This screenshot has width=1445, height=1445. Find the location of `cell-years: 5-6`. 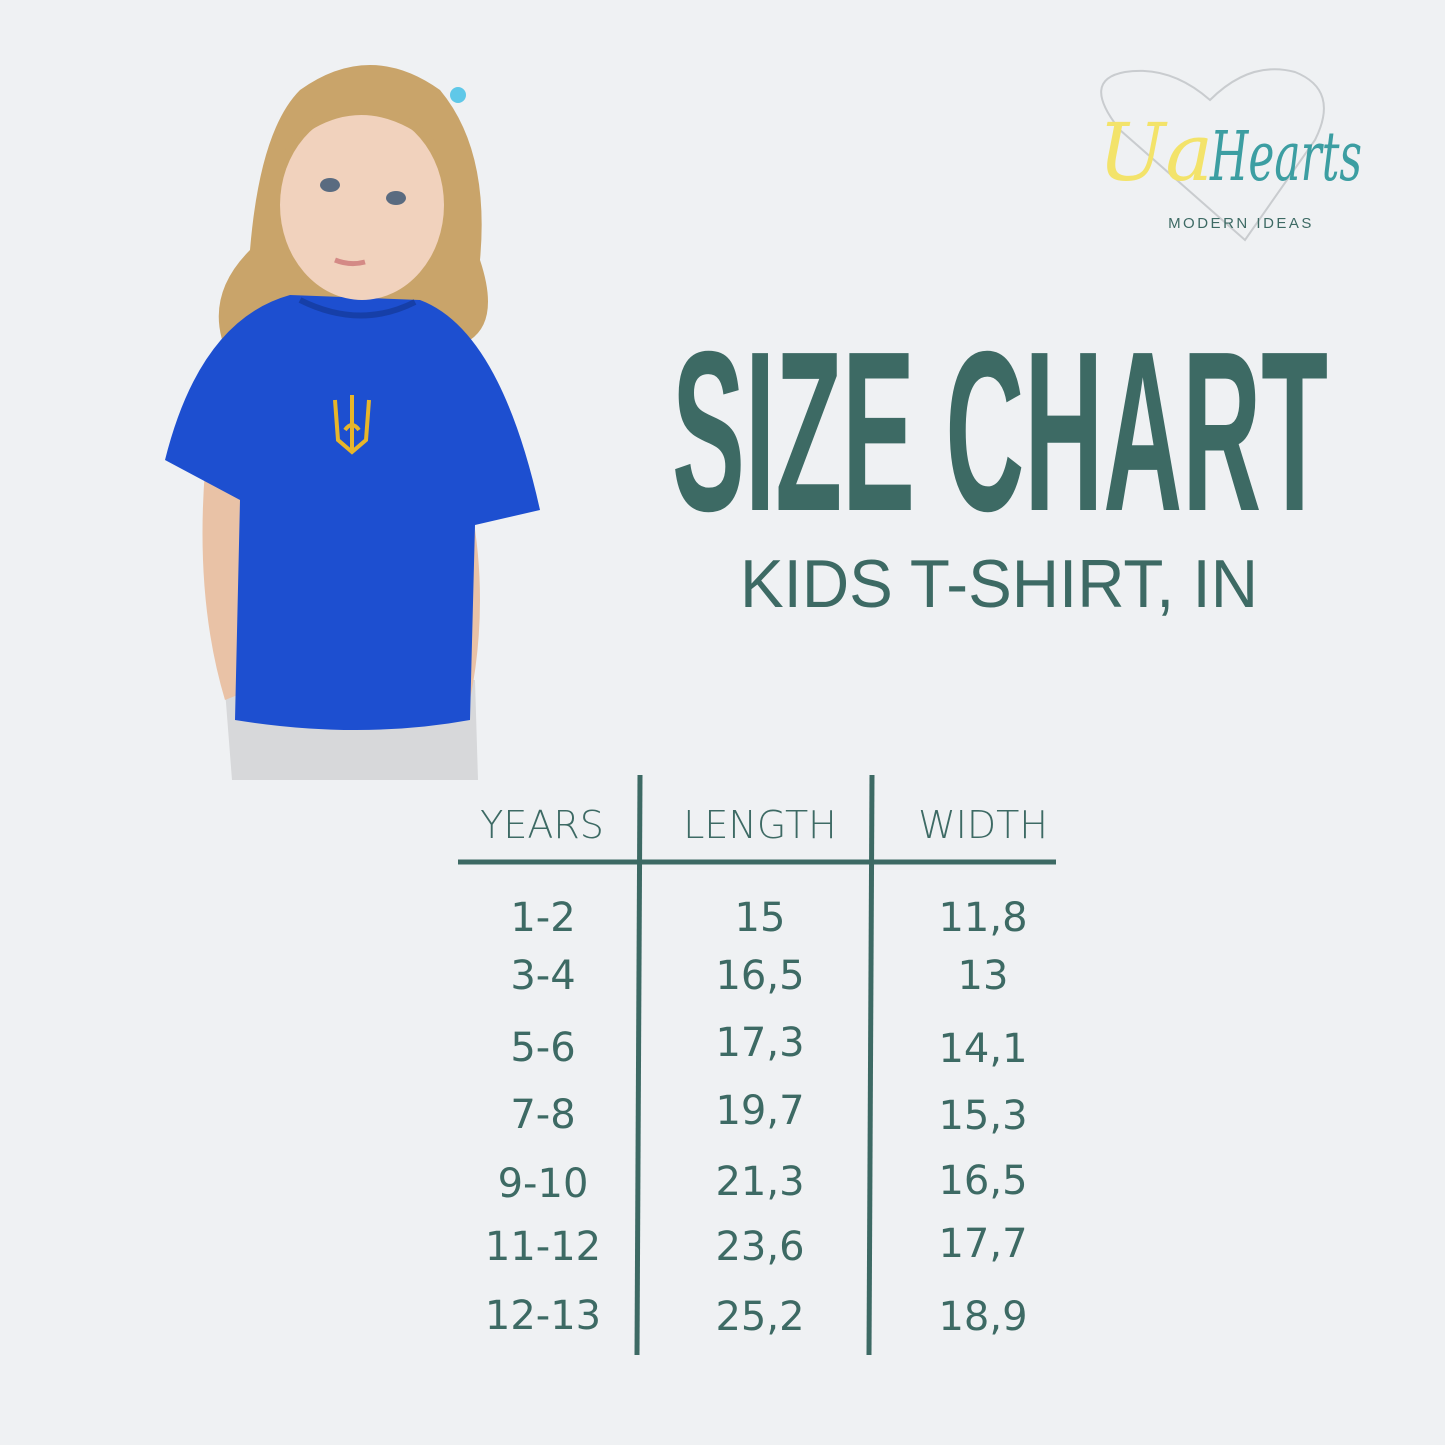

cell-years: 5-6 is located at coordinates (542, 1048).